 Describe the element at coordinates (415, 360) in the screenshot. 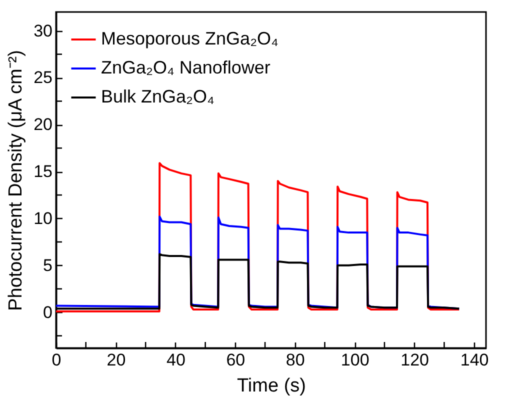

I see `x-tick-label: 120` at that location.